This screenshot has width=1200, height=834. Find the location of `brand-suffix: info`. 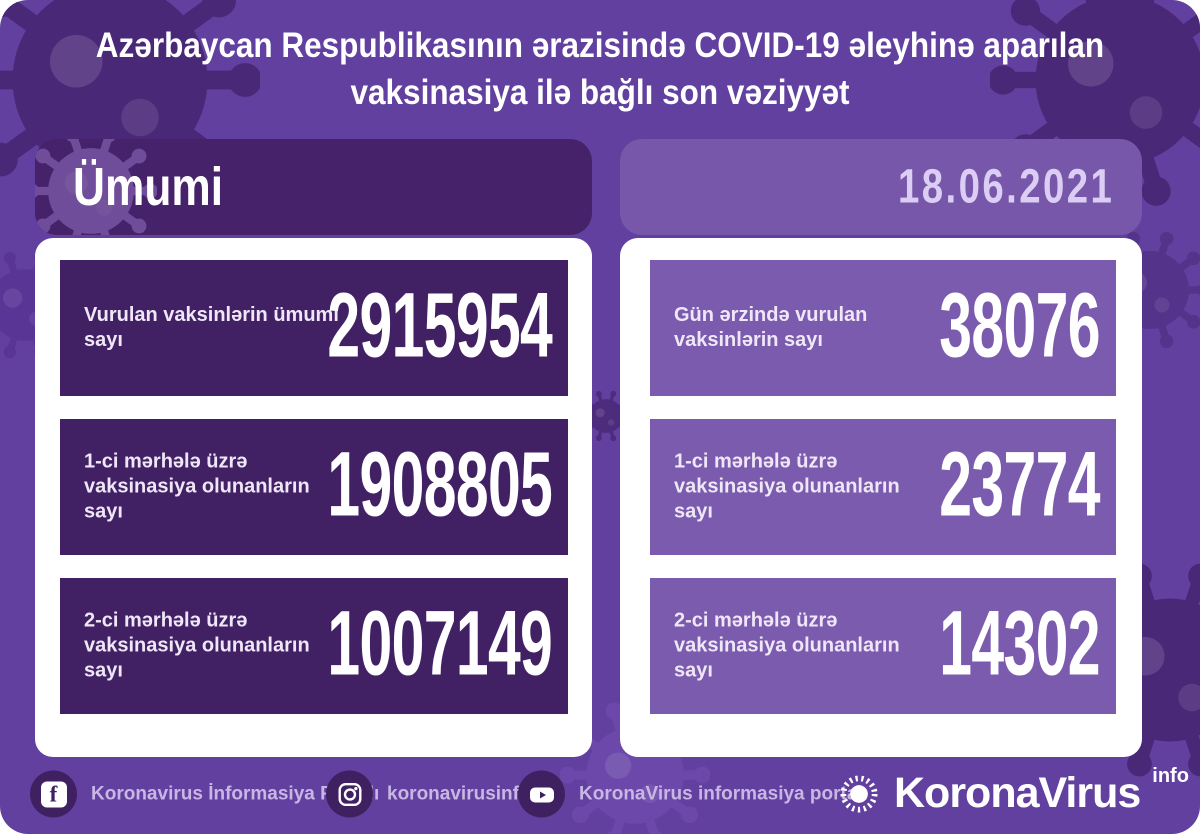

brand-suffix: info is located at coordinates (1170, 776).